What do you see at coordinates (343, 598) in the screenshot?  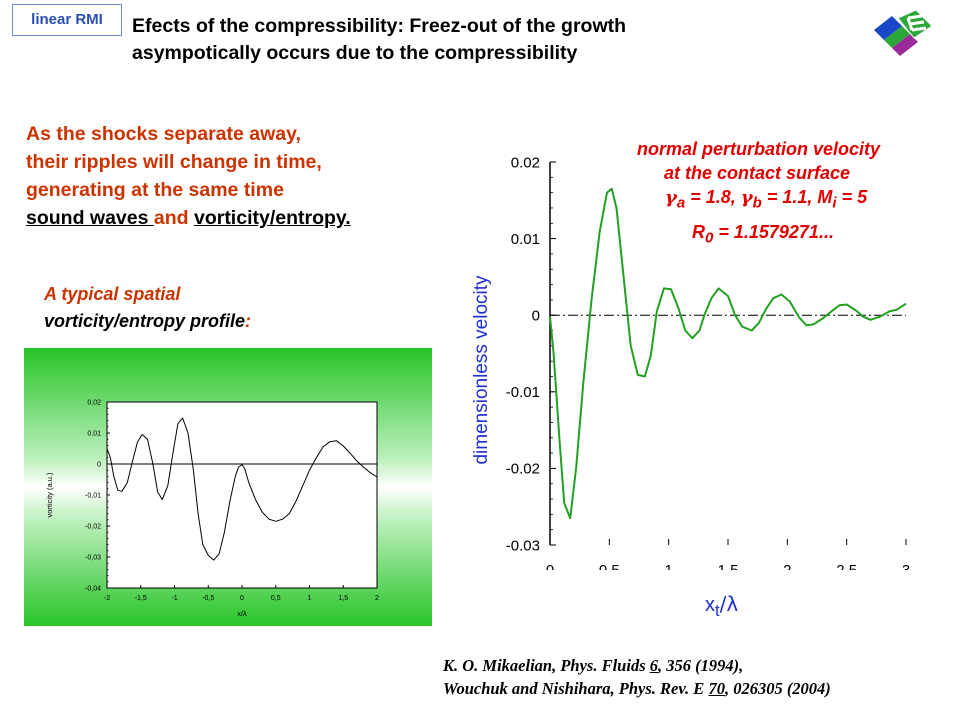 I see `x-tick-label: 1,5` at bounding box center [343, 598].